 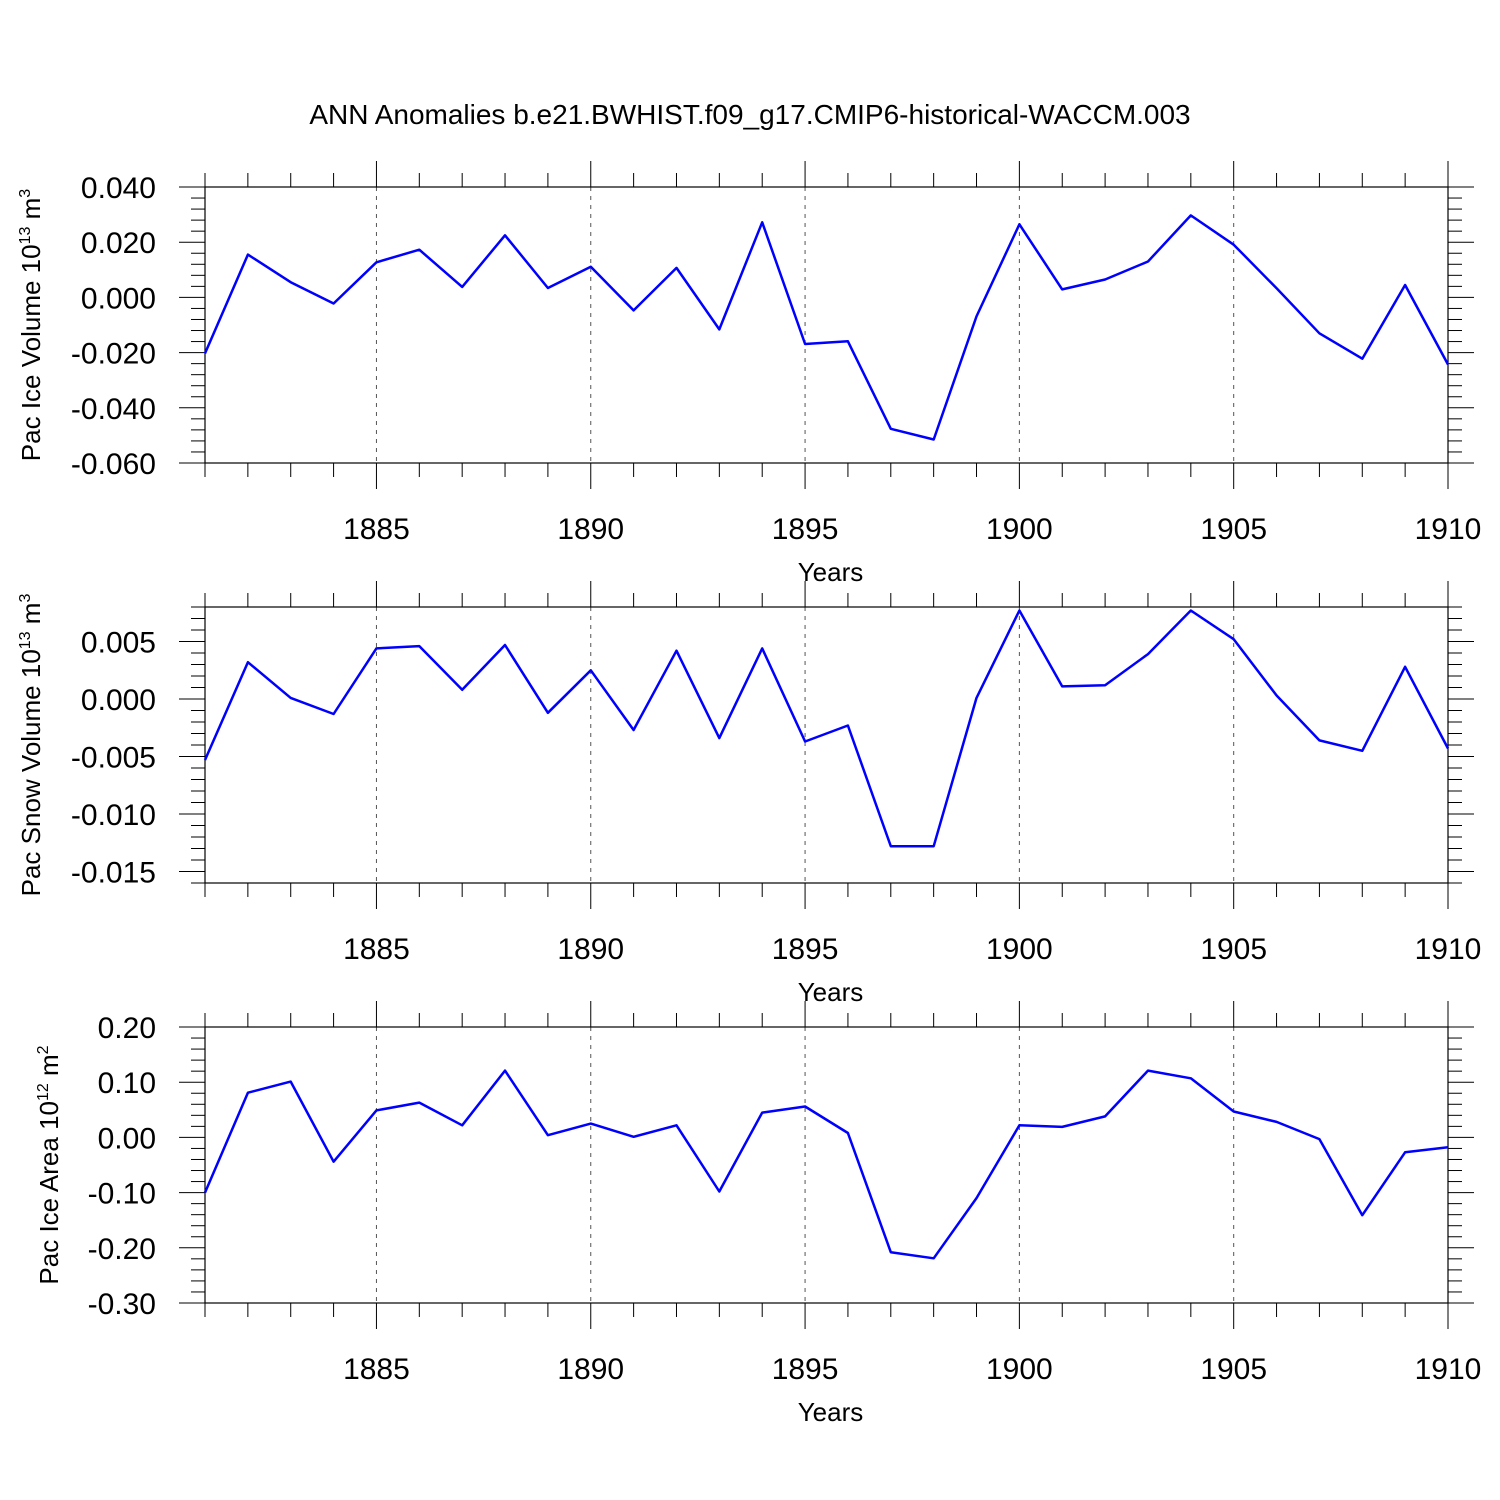 I want to click on y-tick-label: -0.040, so click(x=113, y=409).